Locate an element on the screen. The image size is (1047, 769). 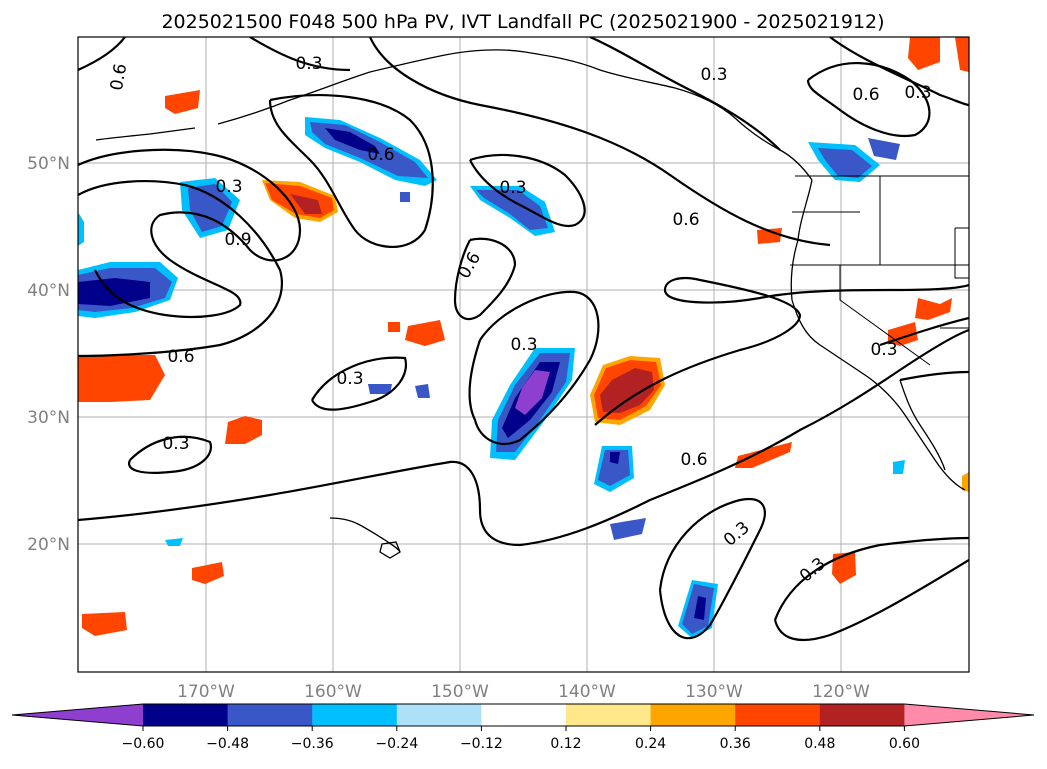
pv-positive-blob-165w-47n-core is located at coordinates (306, 204).